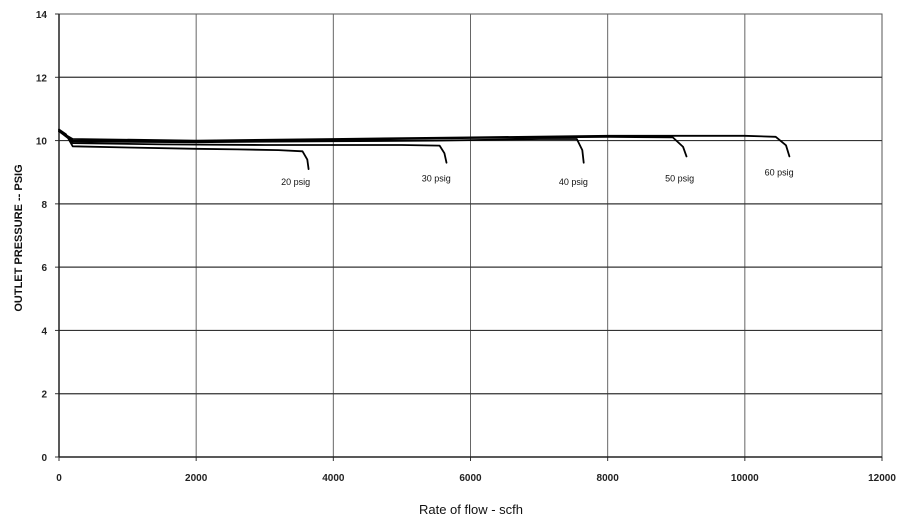 The width and height of the screenshot is (916, 522). What do you see at coordinates (573, 182) in the screenshot?
I see `series-label-3: 40 psig` at bounding box center [573, 182].